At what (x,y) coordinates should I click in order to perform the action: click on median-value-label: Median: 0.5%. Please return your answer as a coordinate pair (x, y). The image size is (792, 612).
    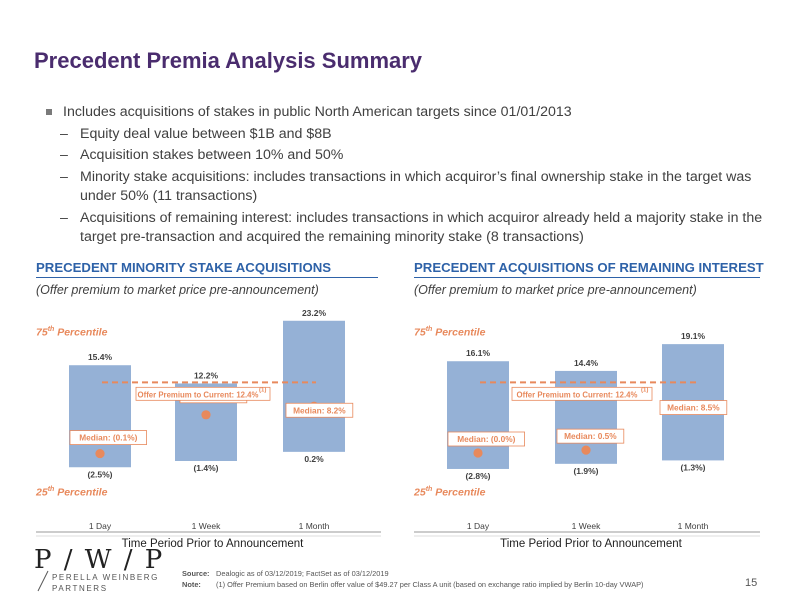
    Looking at the image, I should click on (590, 436).